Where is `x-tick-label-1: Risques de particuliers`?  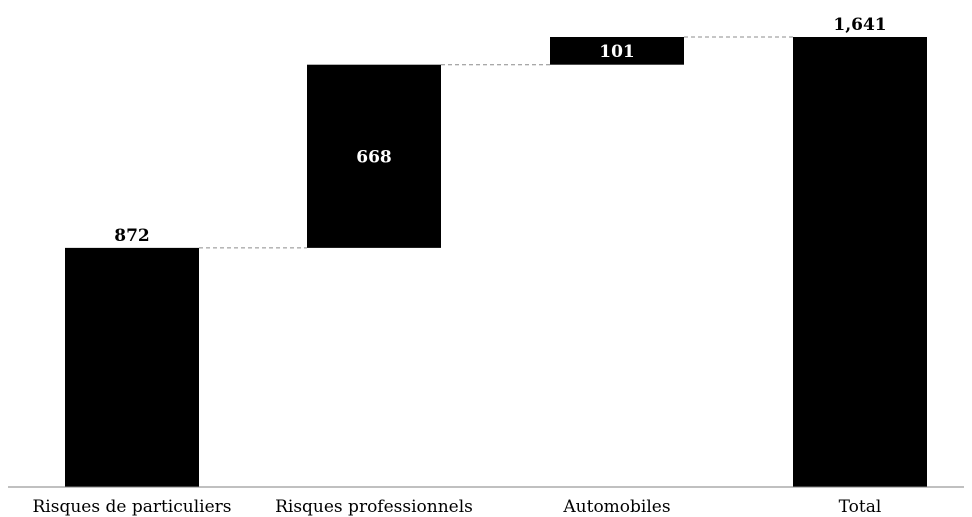
x-tick-label-1: Risques de particuliers is located at coordinates (132, 507).